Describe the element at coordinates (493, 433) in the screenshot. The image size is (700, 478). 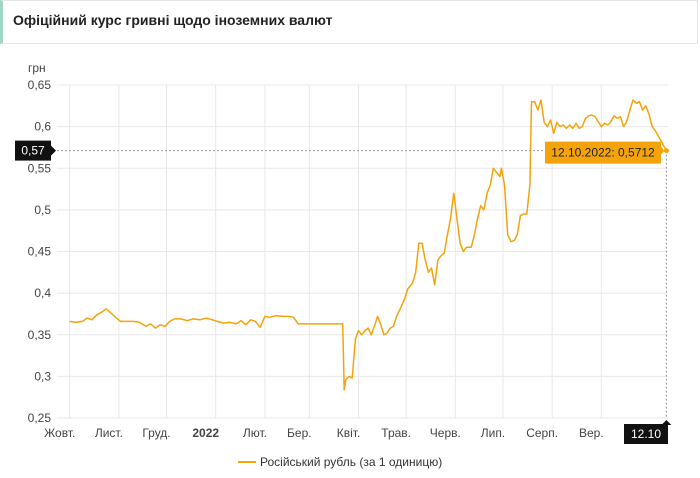
I see `x-tick-label: Лип.` at that location.